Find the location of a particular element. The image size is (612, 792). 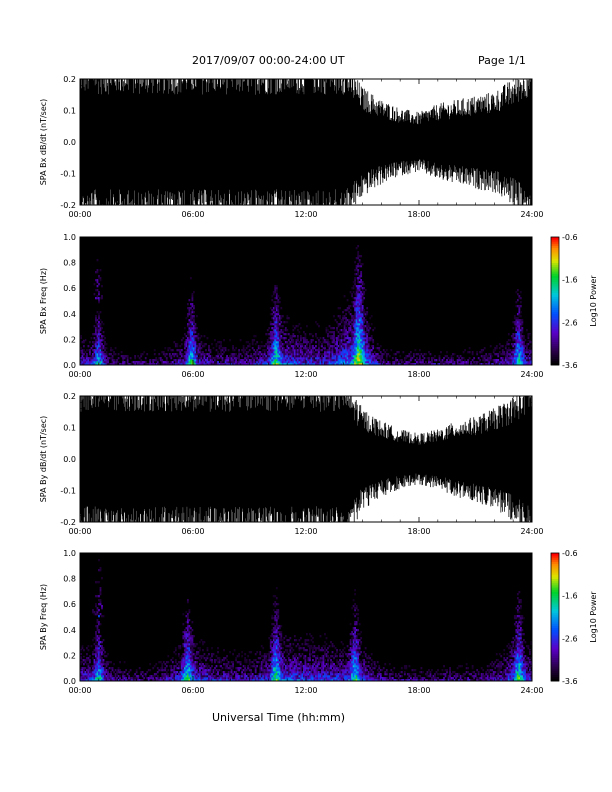

panel2-ytick-label: 0.8 is located at coordinates (69, 263).